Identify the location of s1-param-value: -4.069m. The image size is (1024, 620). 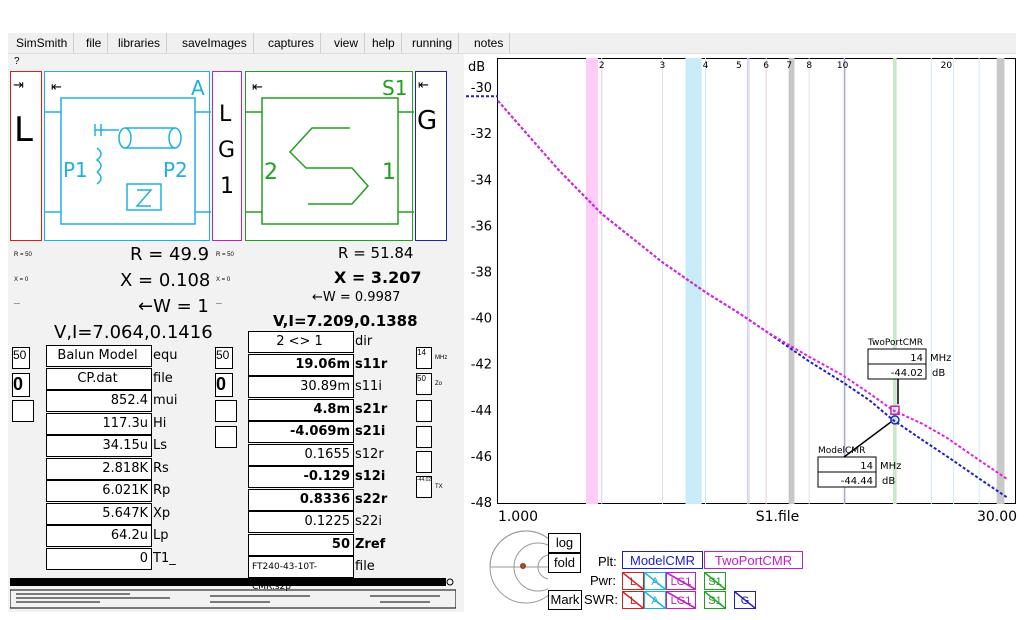
(301, 432).